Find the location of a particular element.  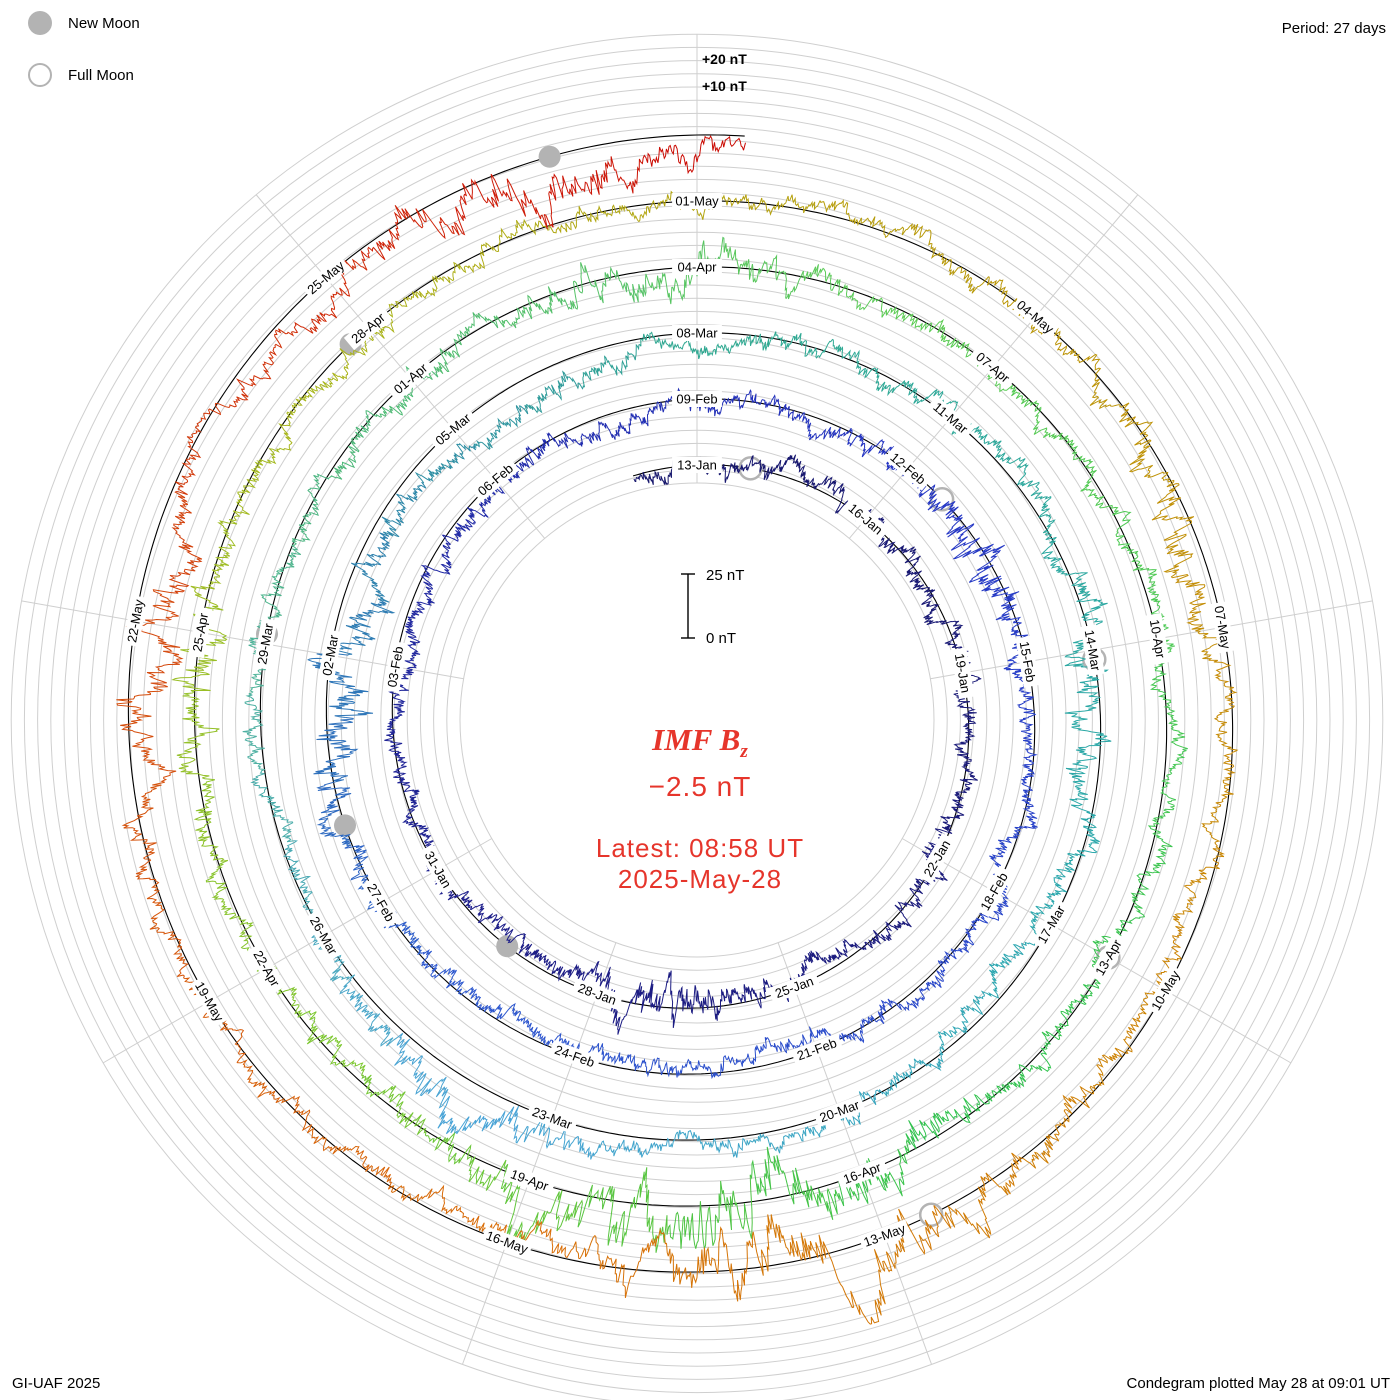

date-tick-label: 04-Apr is located at coordinates (697, 267).